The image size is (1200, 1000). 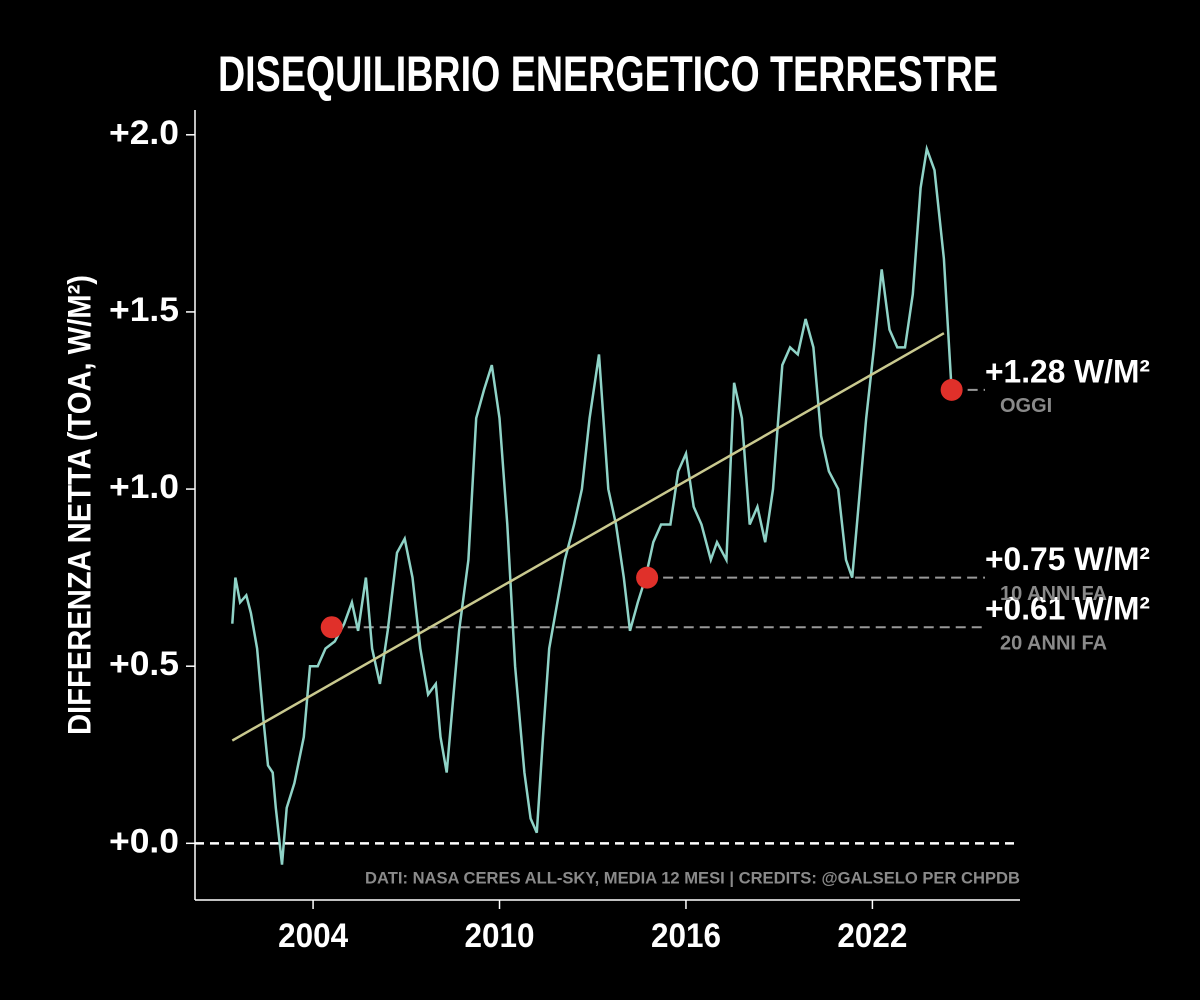 I want to click on highlight-note: OGGI, so click(x=1026, y=406).